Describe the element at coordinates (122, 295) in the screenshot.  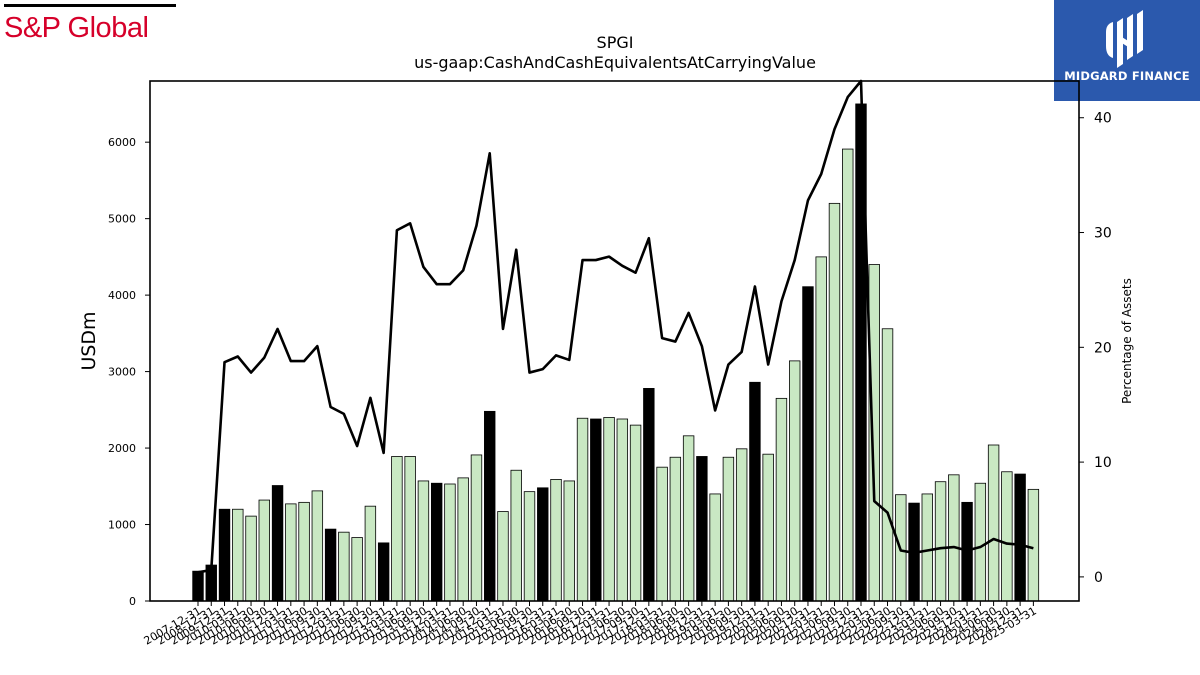
I see `y-tick-label: 4000` at that location.